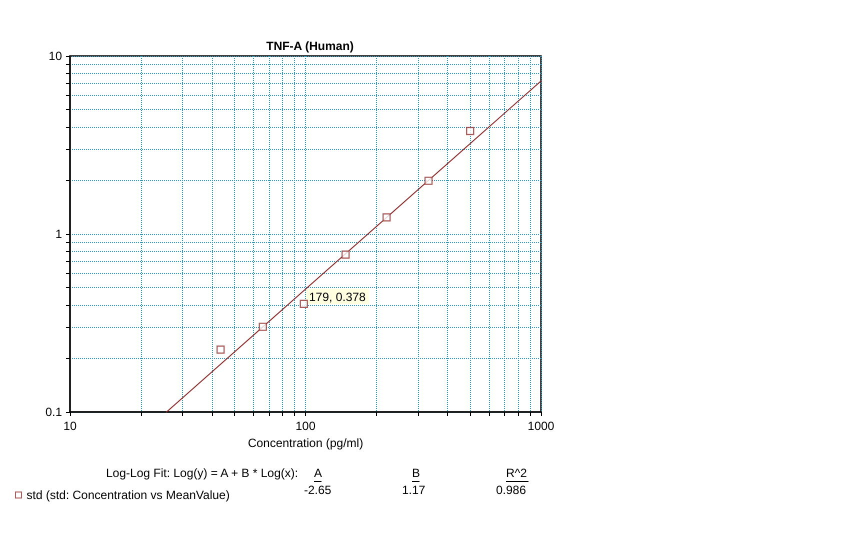  Describe the element at coordinates (70, 426) in the screenshot. I see `x-tick-label: 10` at that location.